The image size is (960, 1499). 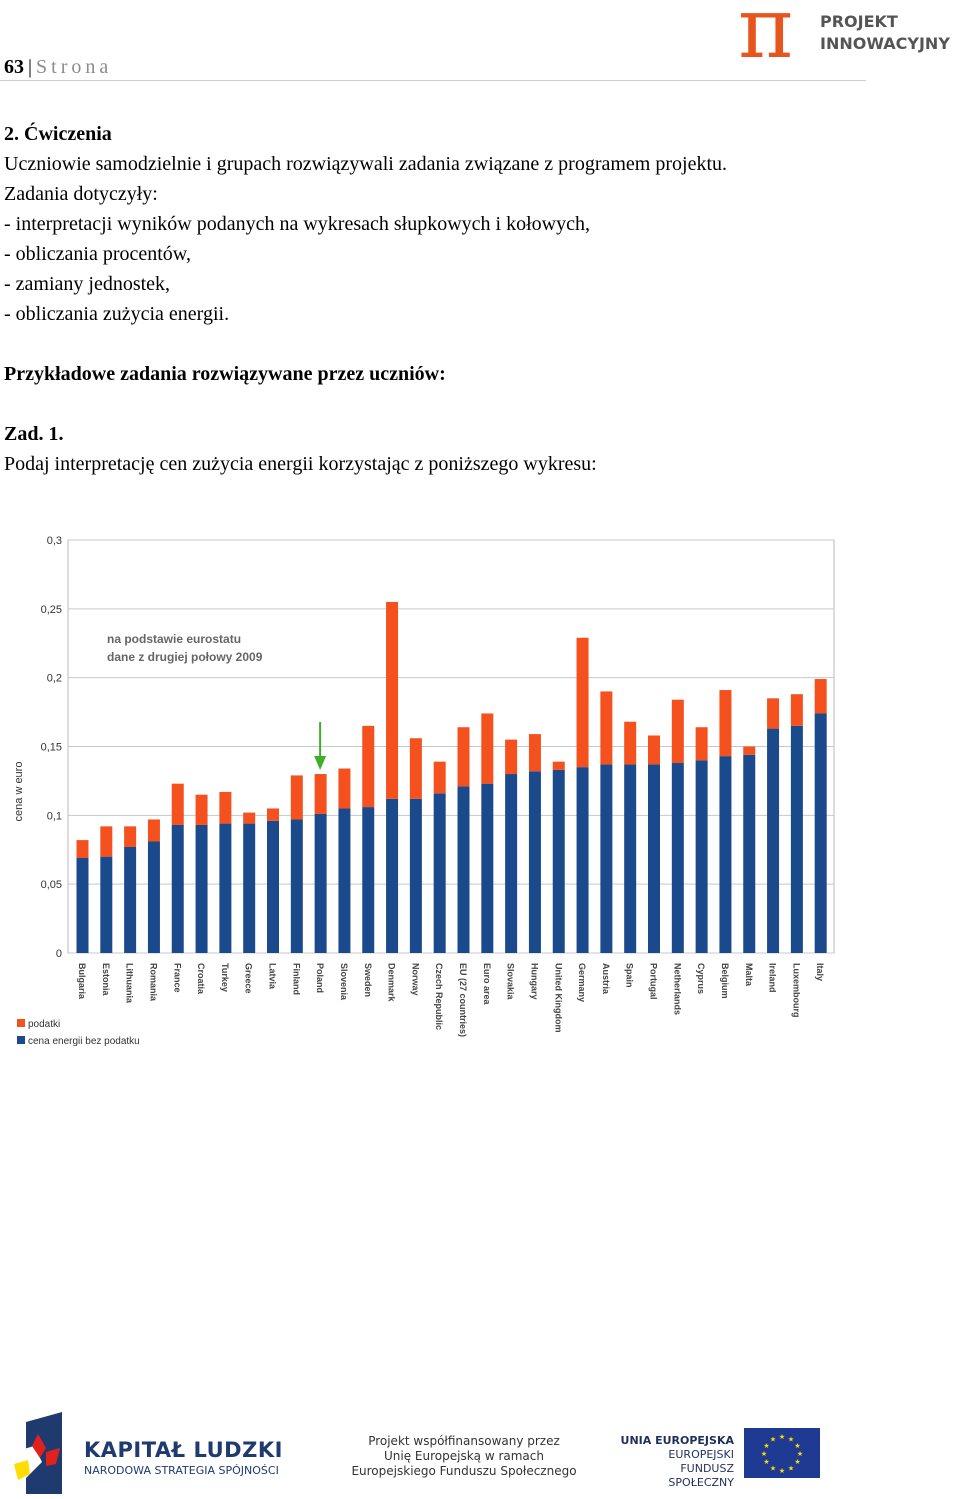 What do you see at coordinates (19, 792) in the screenshot?
I see `y-axis-label: cena w euro` at bounding box center [19, 792].